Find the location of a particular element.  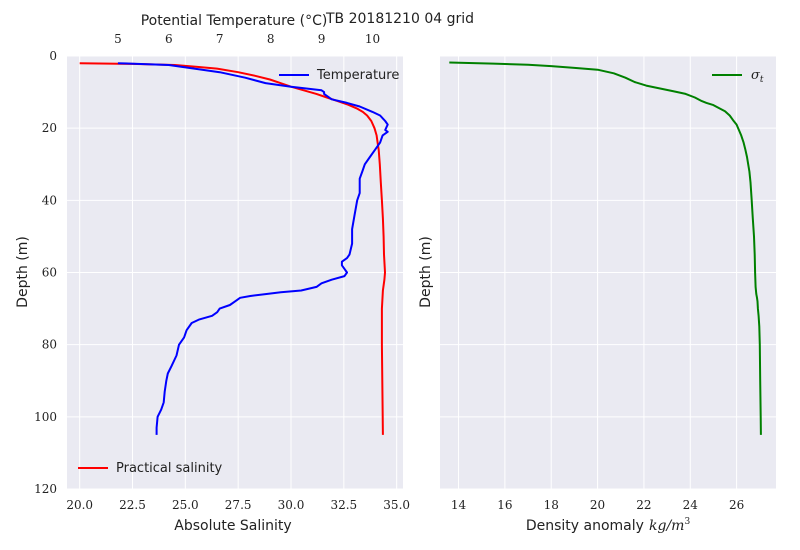

left-x-bottom-tick-label: 32.5 is located at coordinates (343, 505).